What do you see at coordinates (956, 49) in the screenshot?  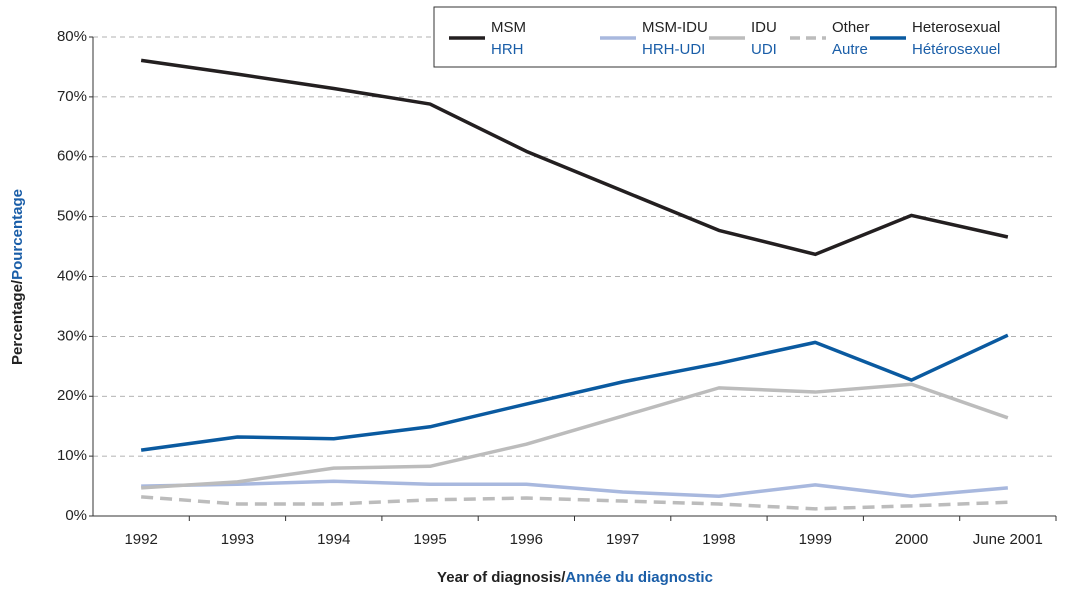 I see `legend-label-fr: Hétérosexuel` at bounding box center [956, 49].